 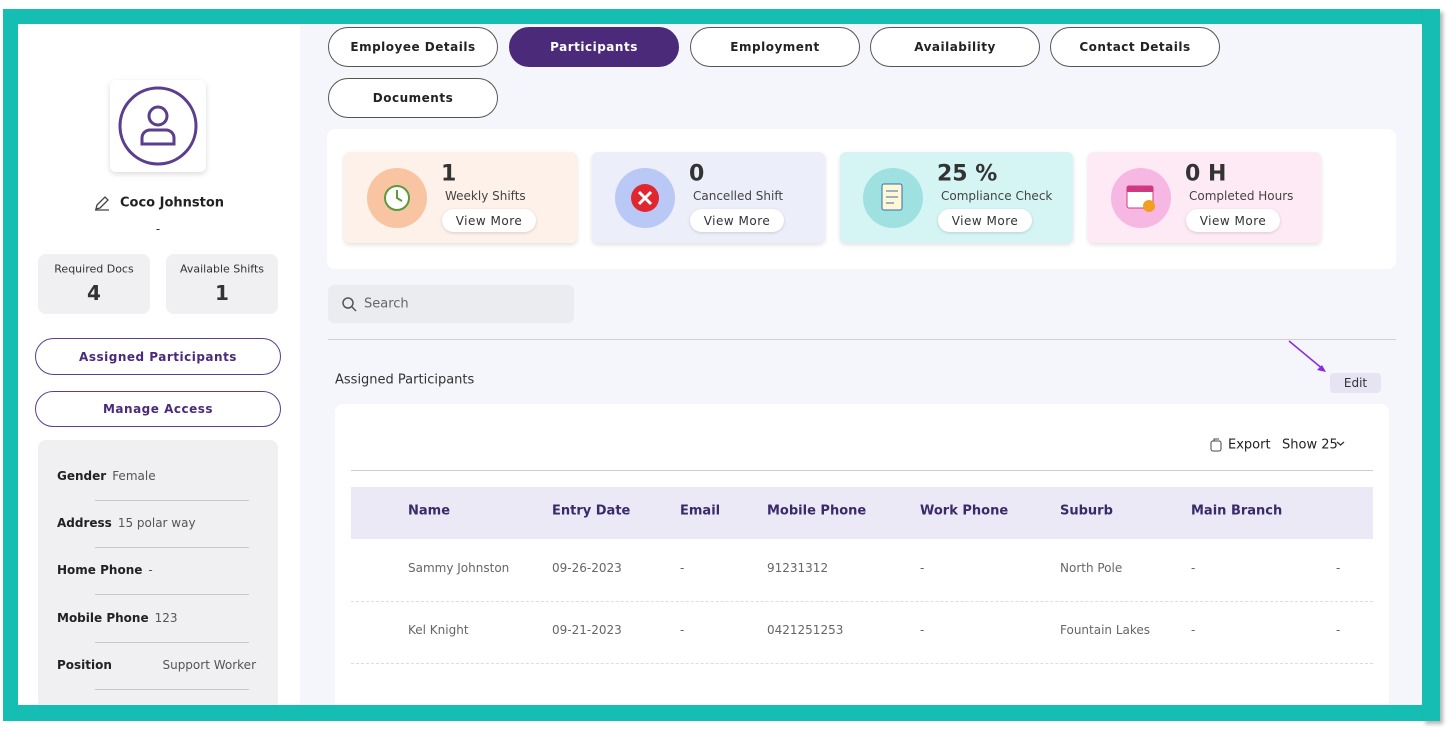 What do you see at coordinates (94, 269) in the screenshot?
I see `stat-label: Required Docs` at bounding box center [94, 269].